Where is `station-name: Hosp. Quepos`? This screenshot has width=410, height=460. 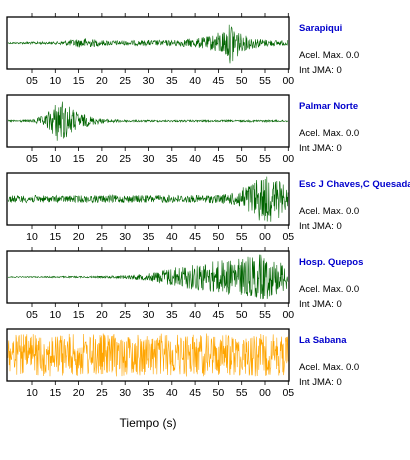 station-name: Hosp. Quepos is located at coordinates (331, 262).